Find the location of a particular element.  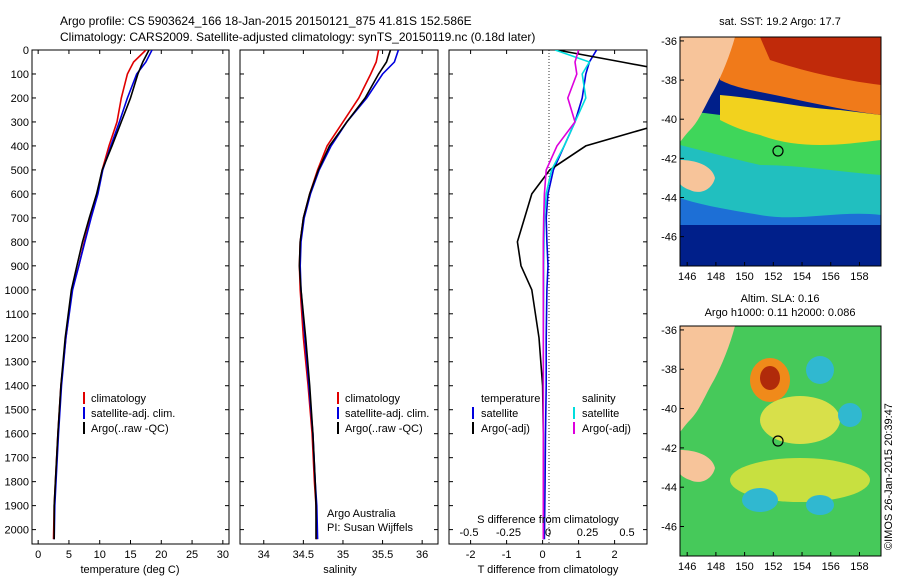

x-tick-label: 35.5 is located at coordinates (382, 555).